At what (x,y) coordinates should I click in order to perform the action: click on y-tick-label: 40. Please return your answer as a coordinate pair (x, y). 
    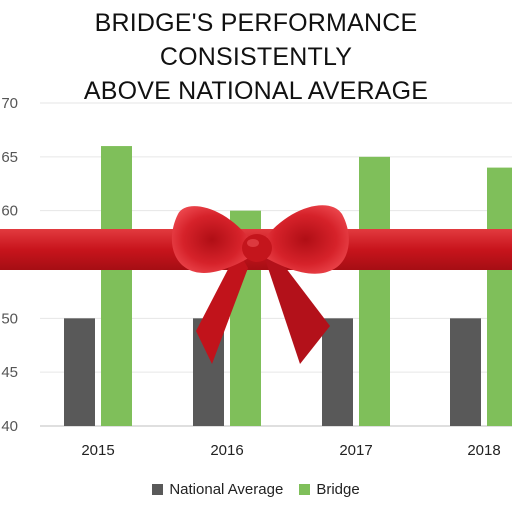
    Looking at the image, I should click on (9, 426).